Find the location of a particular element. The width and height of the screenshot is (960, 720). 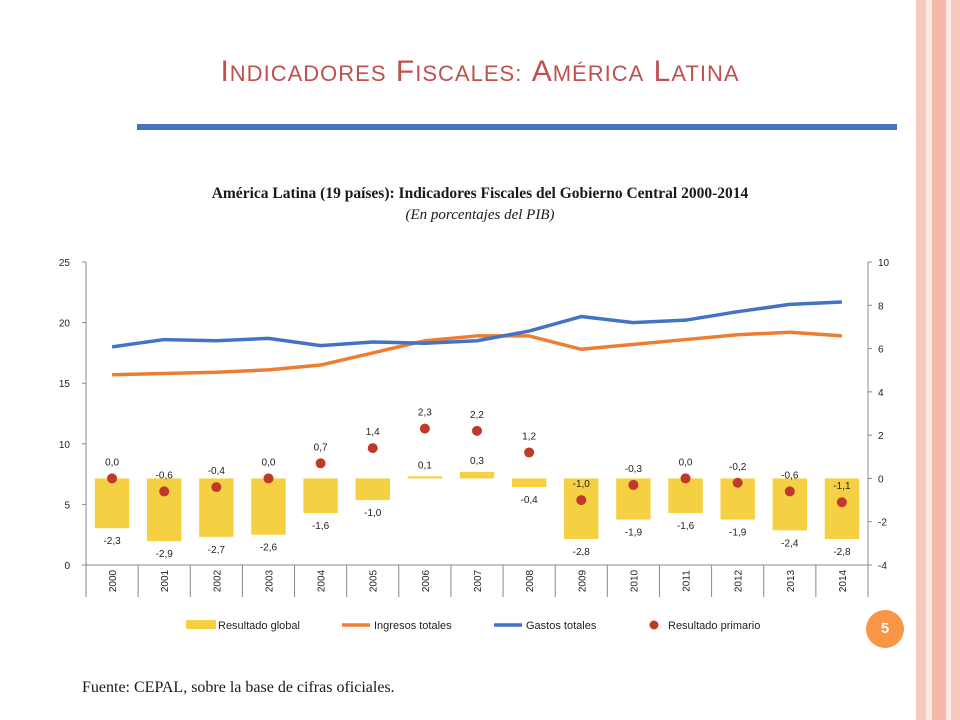

x-tick-label: 2000 is located at coordinates (113, 580).